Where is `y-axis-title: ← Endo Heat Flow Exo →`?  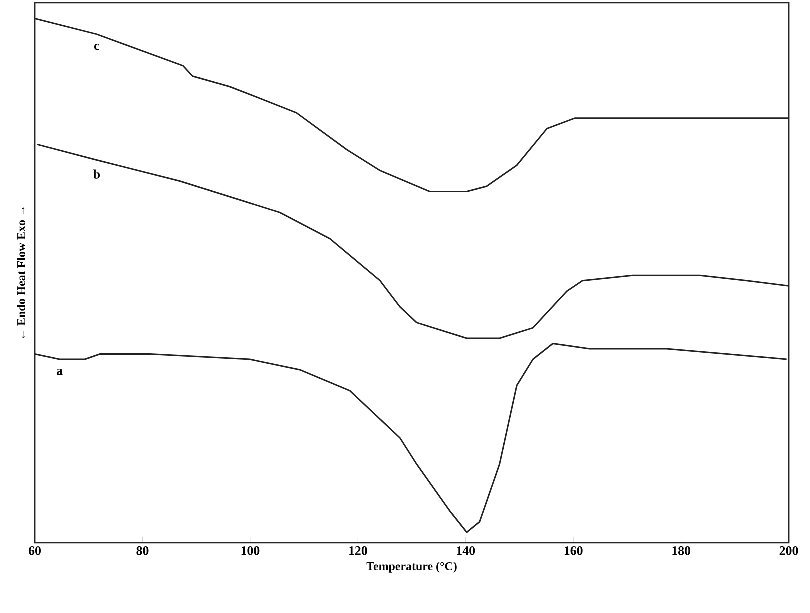
y-axis-title: ← Endo Heat Flow Exo → is located at coordinates (21, 273).